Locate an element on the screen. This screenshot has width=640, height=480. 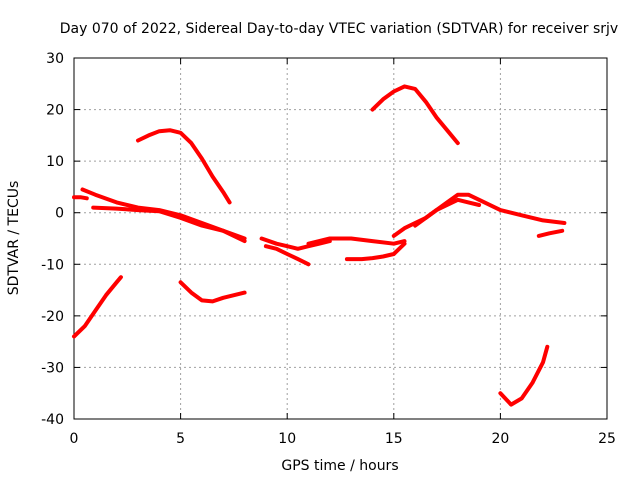
x-axis-label: GPS time / hours is located at coordinates (339, 466).